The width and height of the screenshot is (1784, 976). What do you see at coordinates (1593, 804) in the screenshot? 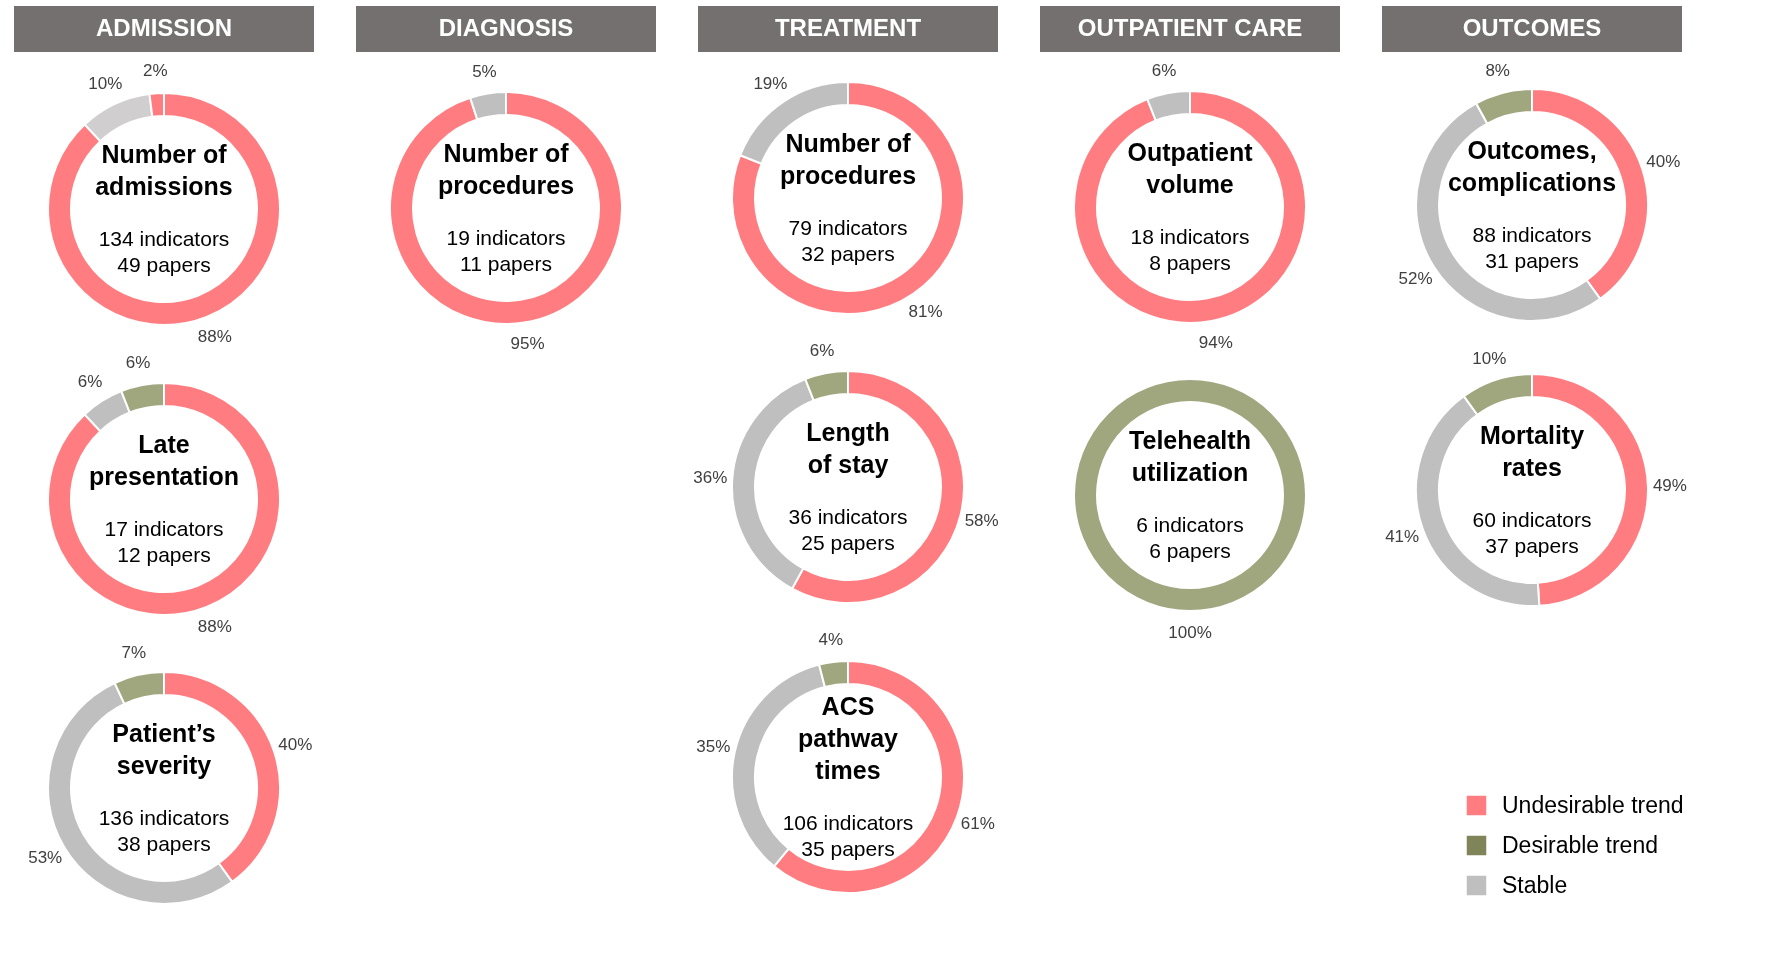
I see `category-label: Undesirable trend` at bounding box center [1593, 804].